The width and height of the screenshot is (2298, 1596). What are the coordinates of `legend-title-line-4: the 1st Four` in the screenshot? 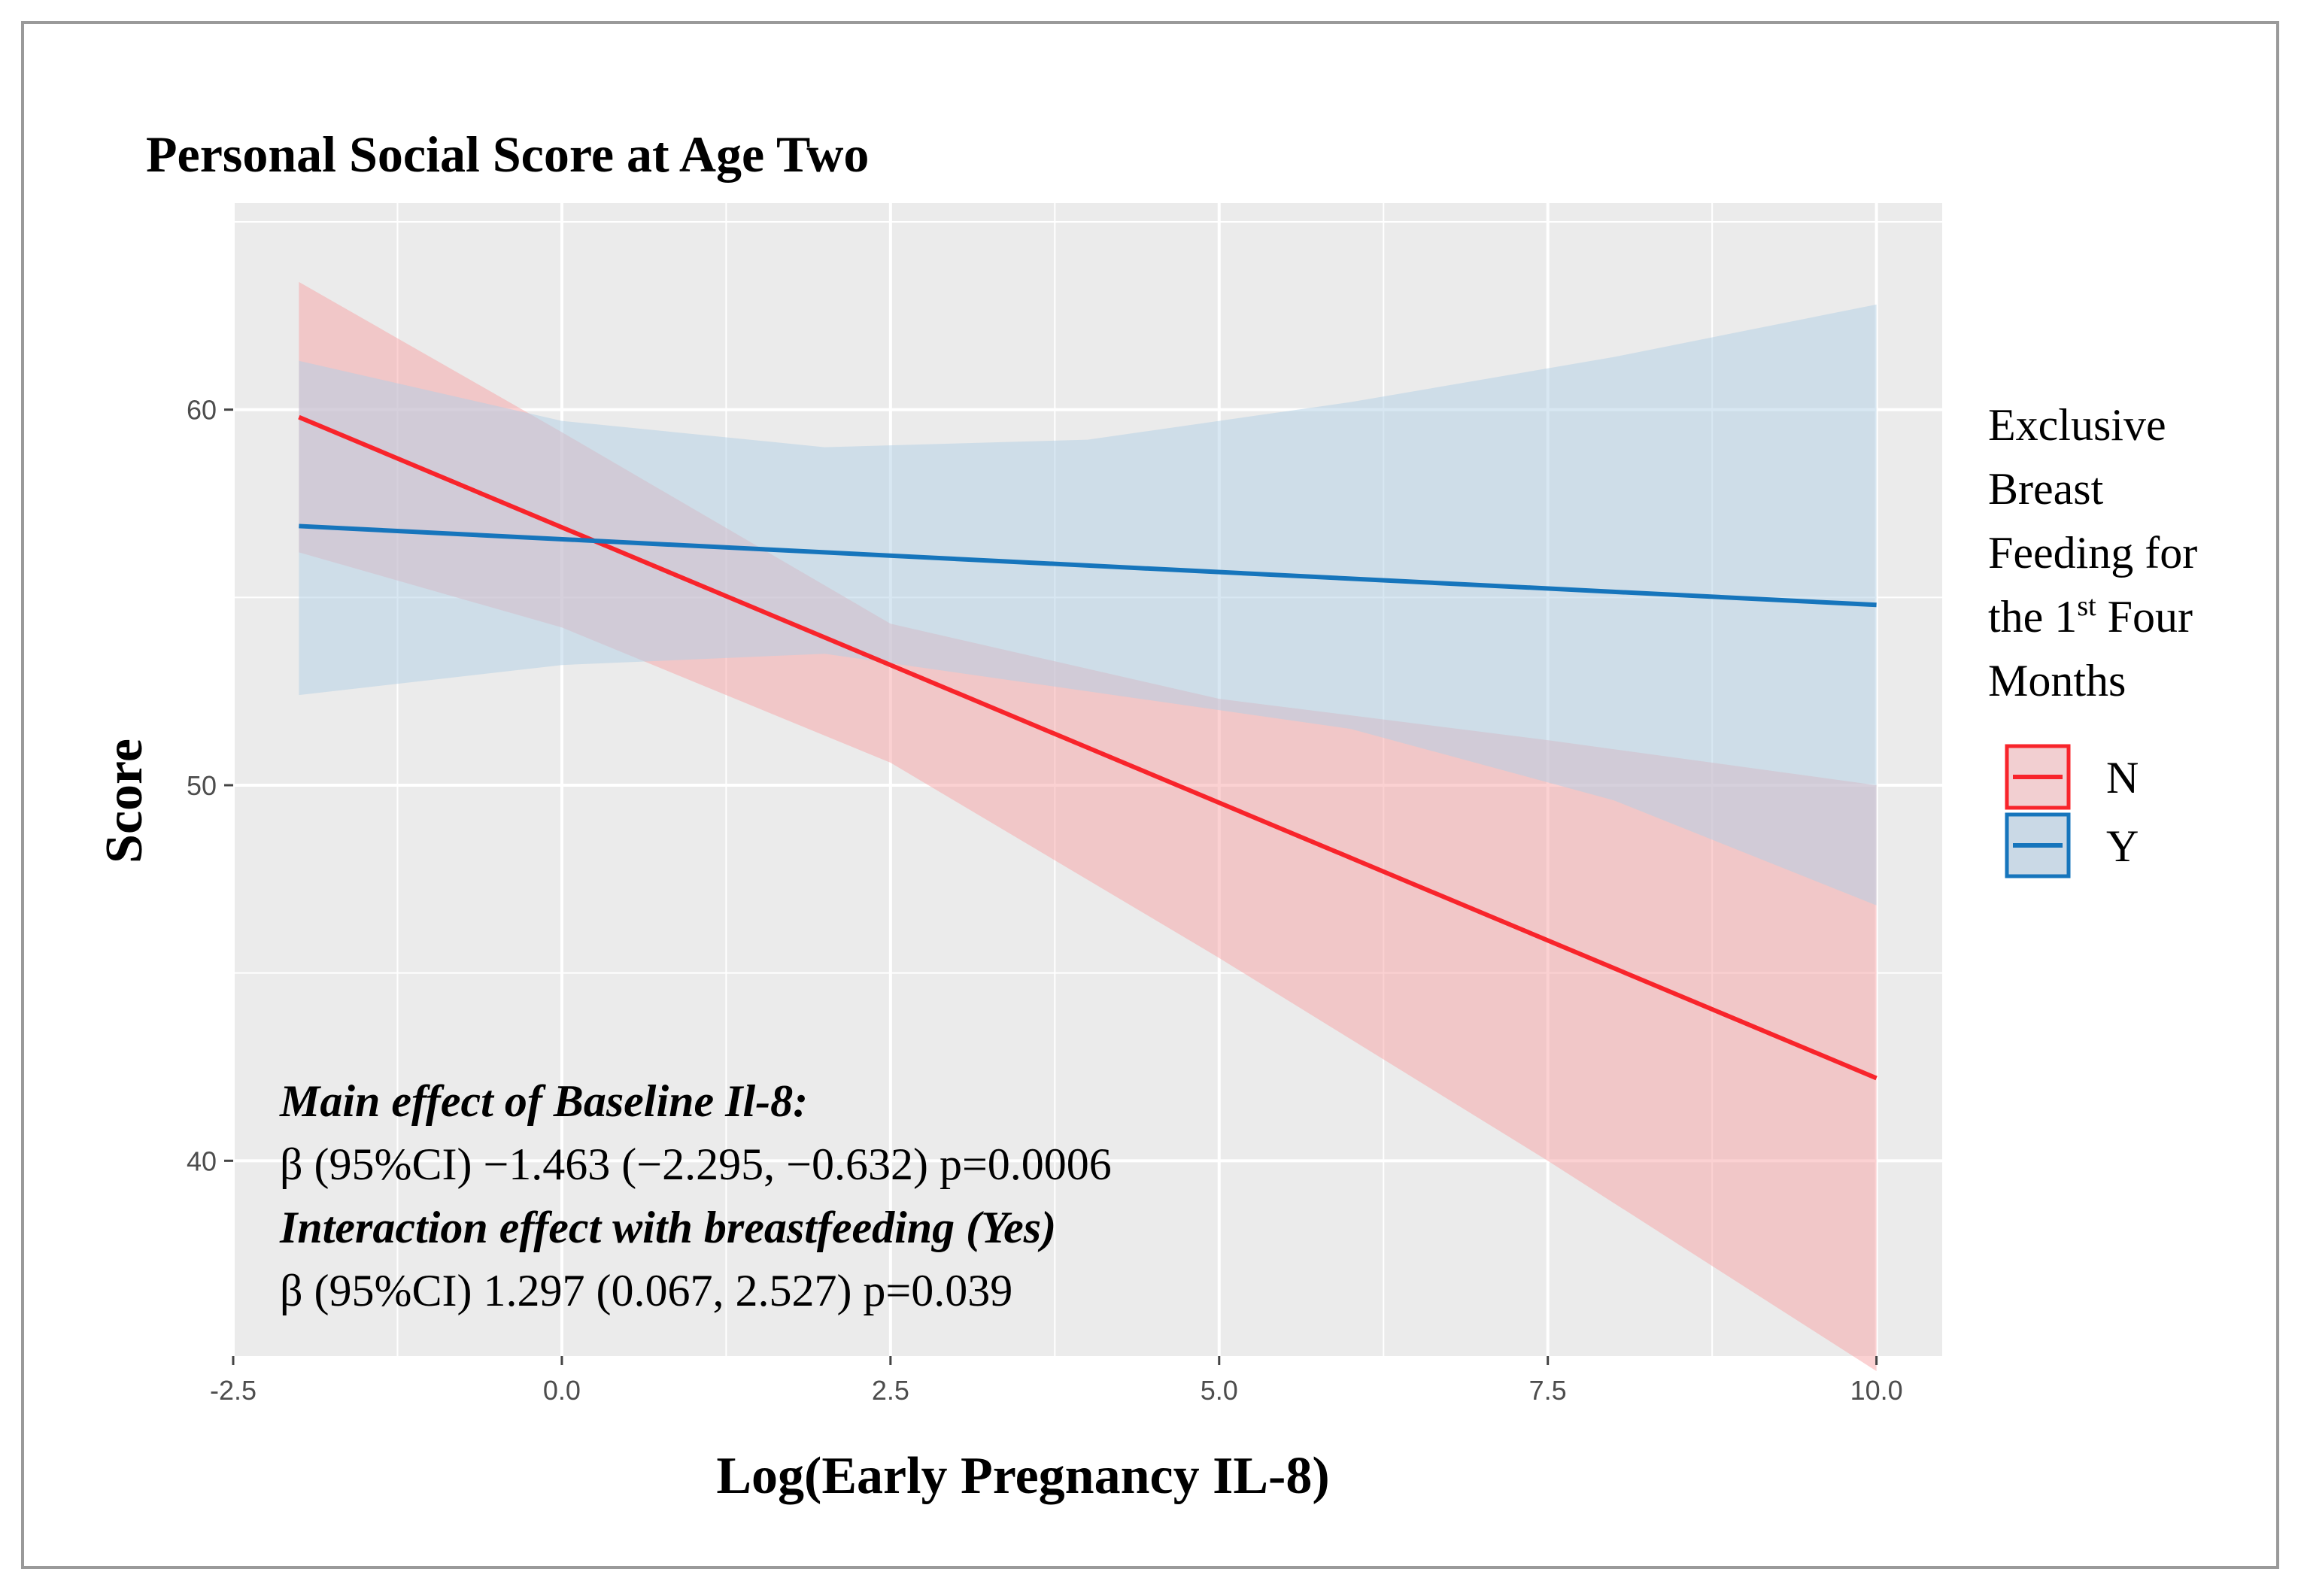 It's located at (2090, 616).